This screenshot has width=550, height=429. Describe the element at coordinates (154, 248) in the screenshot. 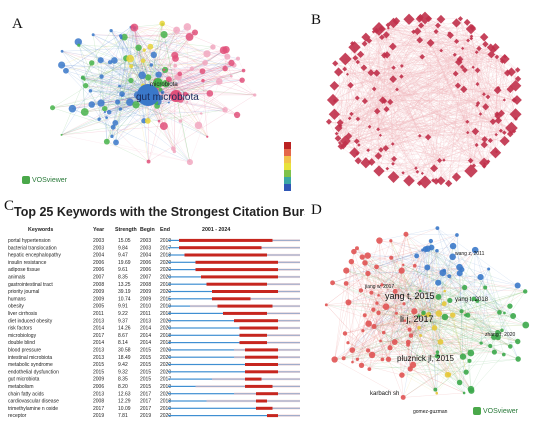

I see `table-row: bacterial translocation 2003 9.84 2003 2017` at that location.